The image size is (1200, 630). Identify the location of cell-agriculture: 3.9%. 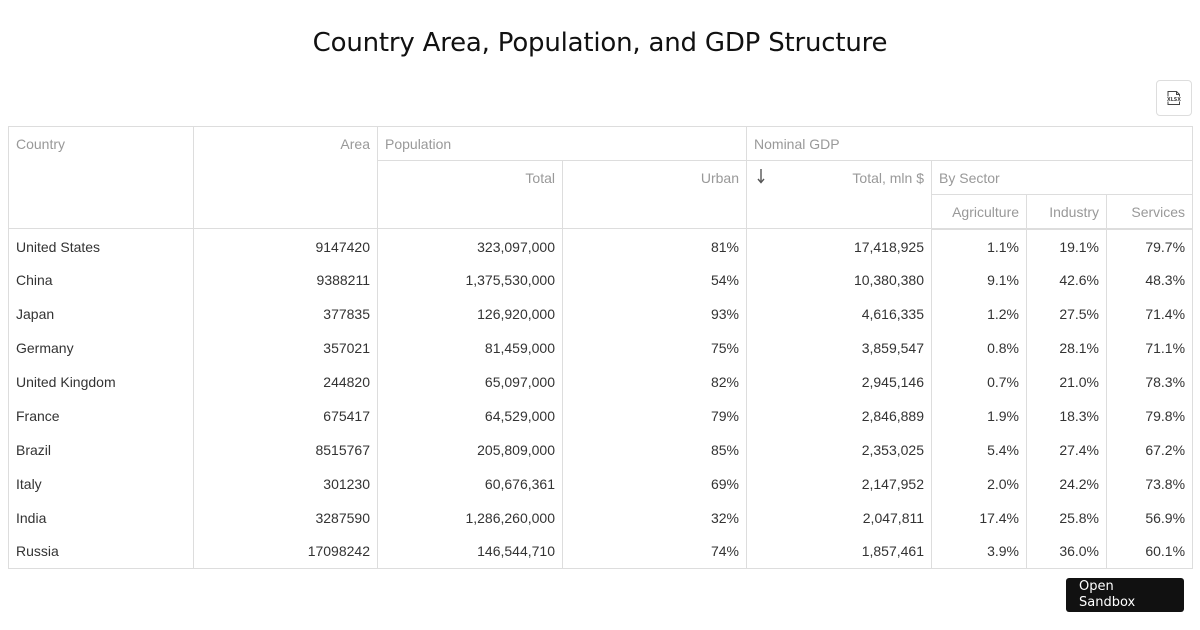
(979, 551).